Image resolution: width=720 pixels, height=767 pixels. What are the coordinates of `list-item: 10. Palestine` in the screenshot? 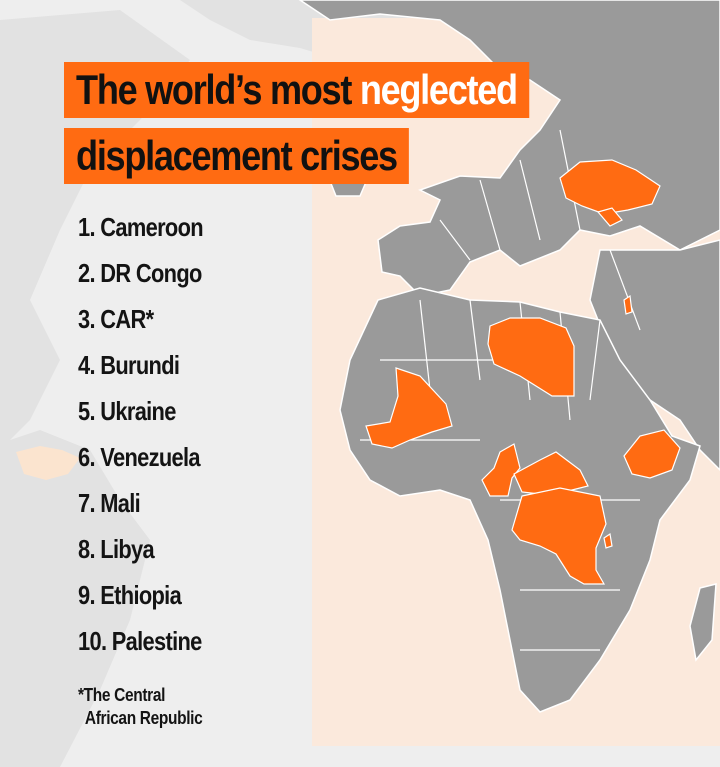 It's located at (140, 649).